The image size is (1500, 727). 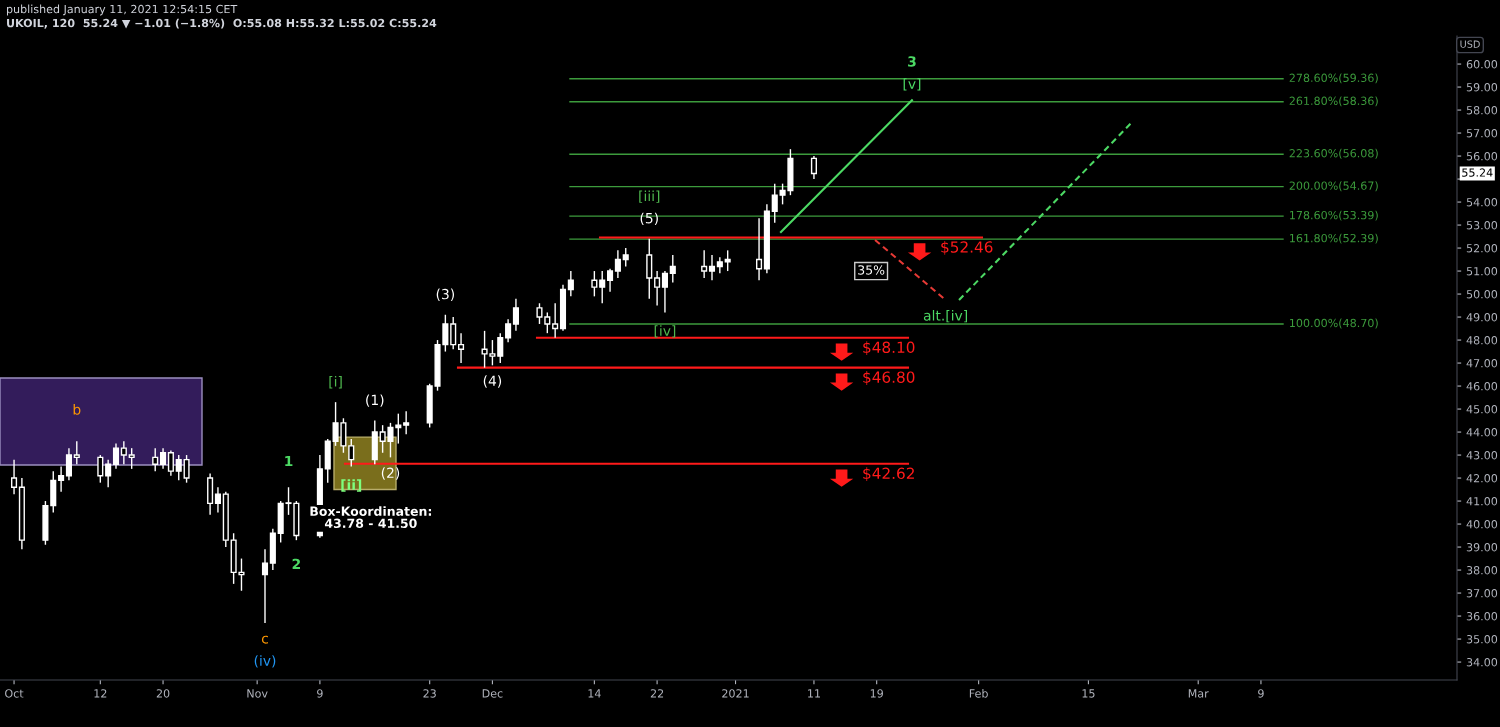 What do you see at coordinates (1482, 156) in the screenshot?
I see `y-tick-label: 56.00` at bounding box center [1482, 156].